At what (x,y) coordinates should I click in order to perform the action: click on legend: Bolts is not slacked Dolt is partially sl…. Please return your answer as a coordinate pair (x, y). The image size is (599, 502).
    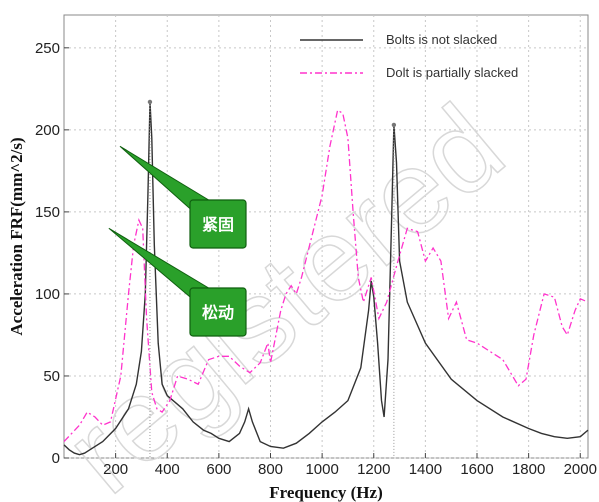
    Looking at the image, I should click on (409, 56).